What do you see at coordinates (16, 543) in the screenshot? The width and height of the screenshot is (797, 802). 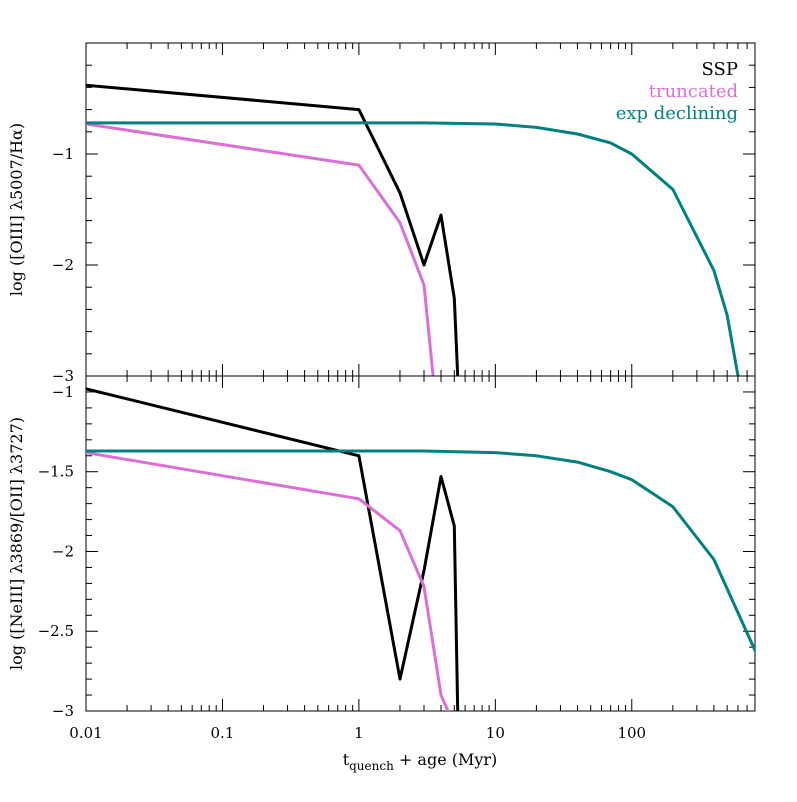 I see `bottom-y-axis-label: log ([NeIII] λ3869/[OII] λ3727)` at bounding box center [16, 543].